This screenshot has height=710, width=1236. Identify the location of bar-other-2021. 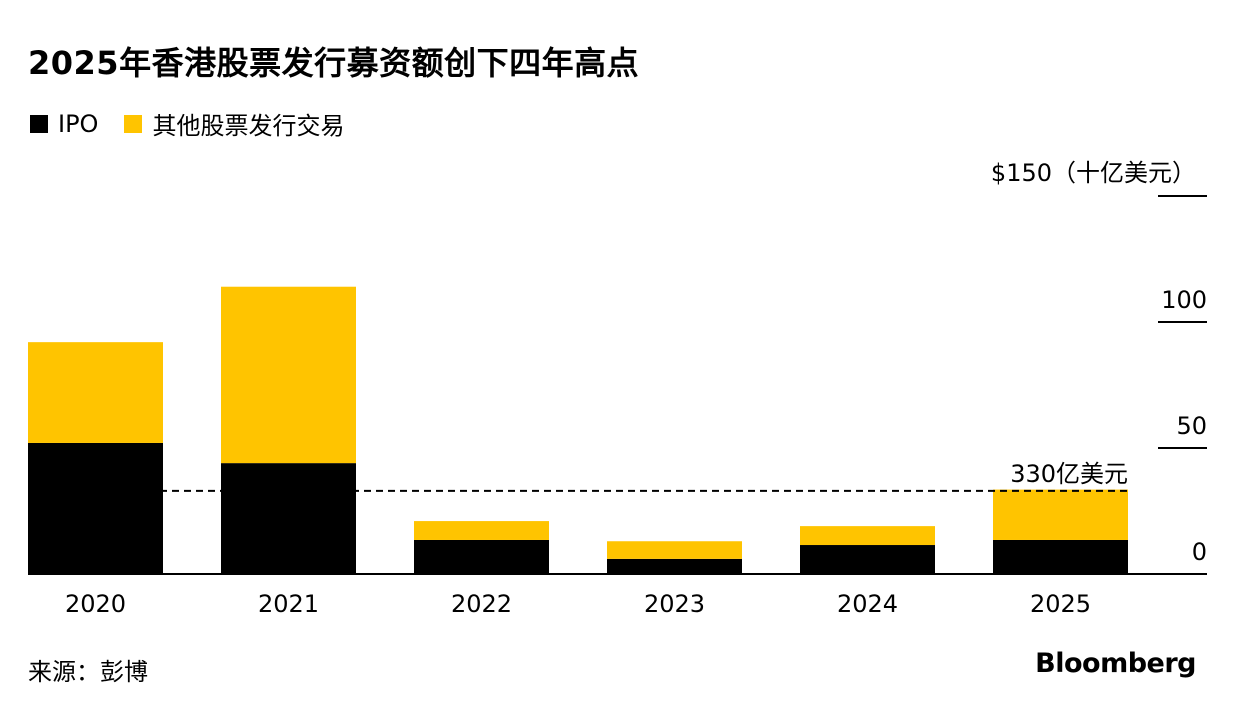
(288, 375).